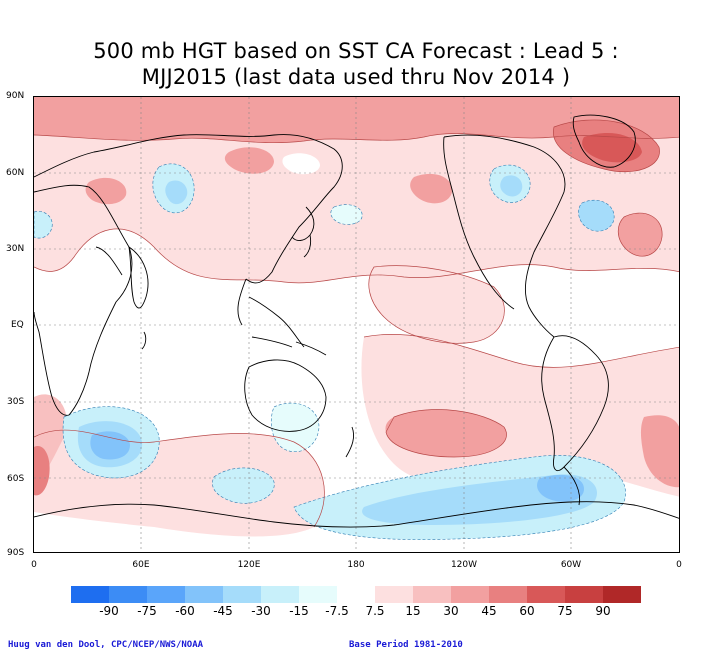 The height and width of the screenshot is (650, 712). I want to click on lat-label-90s: 90S, so click(16, 553).